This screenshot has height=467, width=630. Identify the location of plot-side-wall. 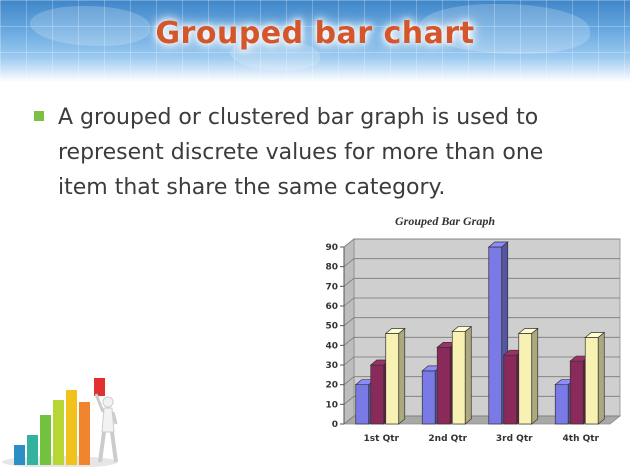
(349, 331).